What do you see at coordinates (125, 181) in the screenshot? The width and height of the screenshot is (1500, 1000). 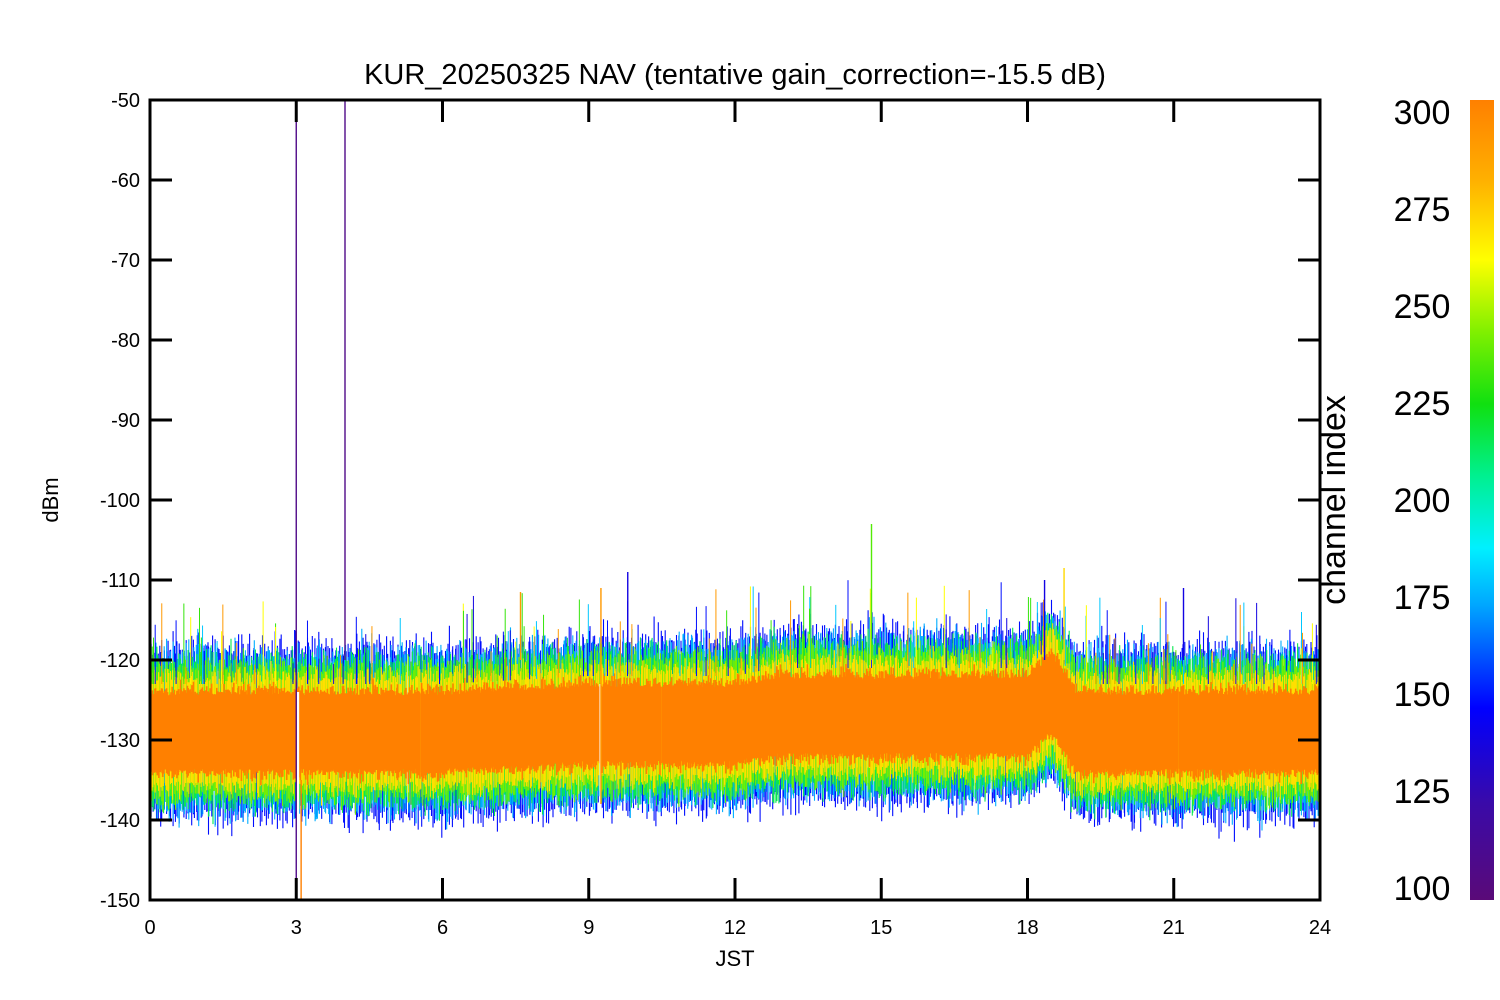 I see `y-tick-label: -60` at bounding box center [125, 181].